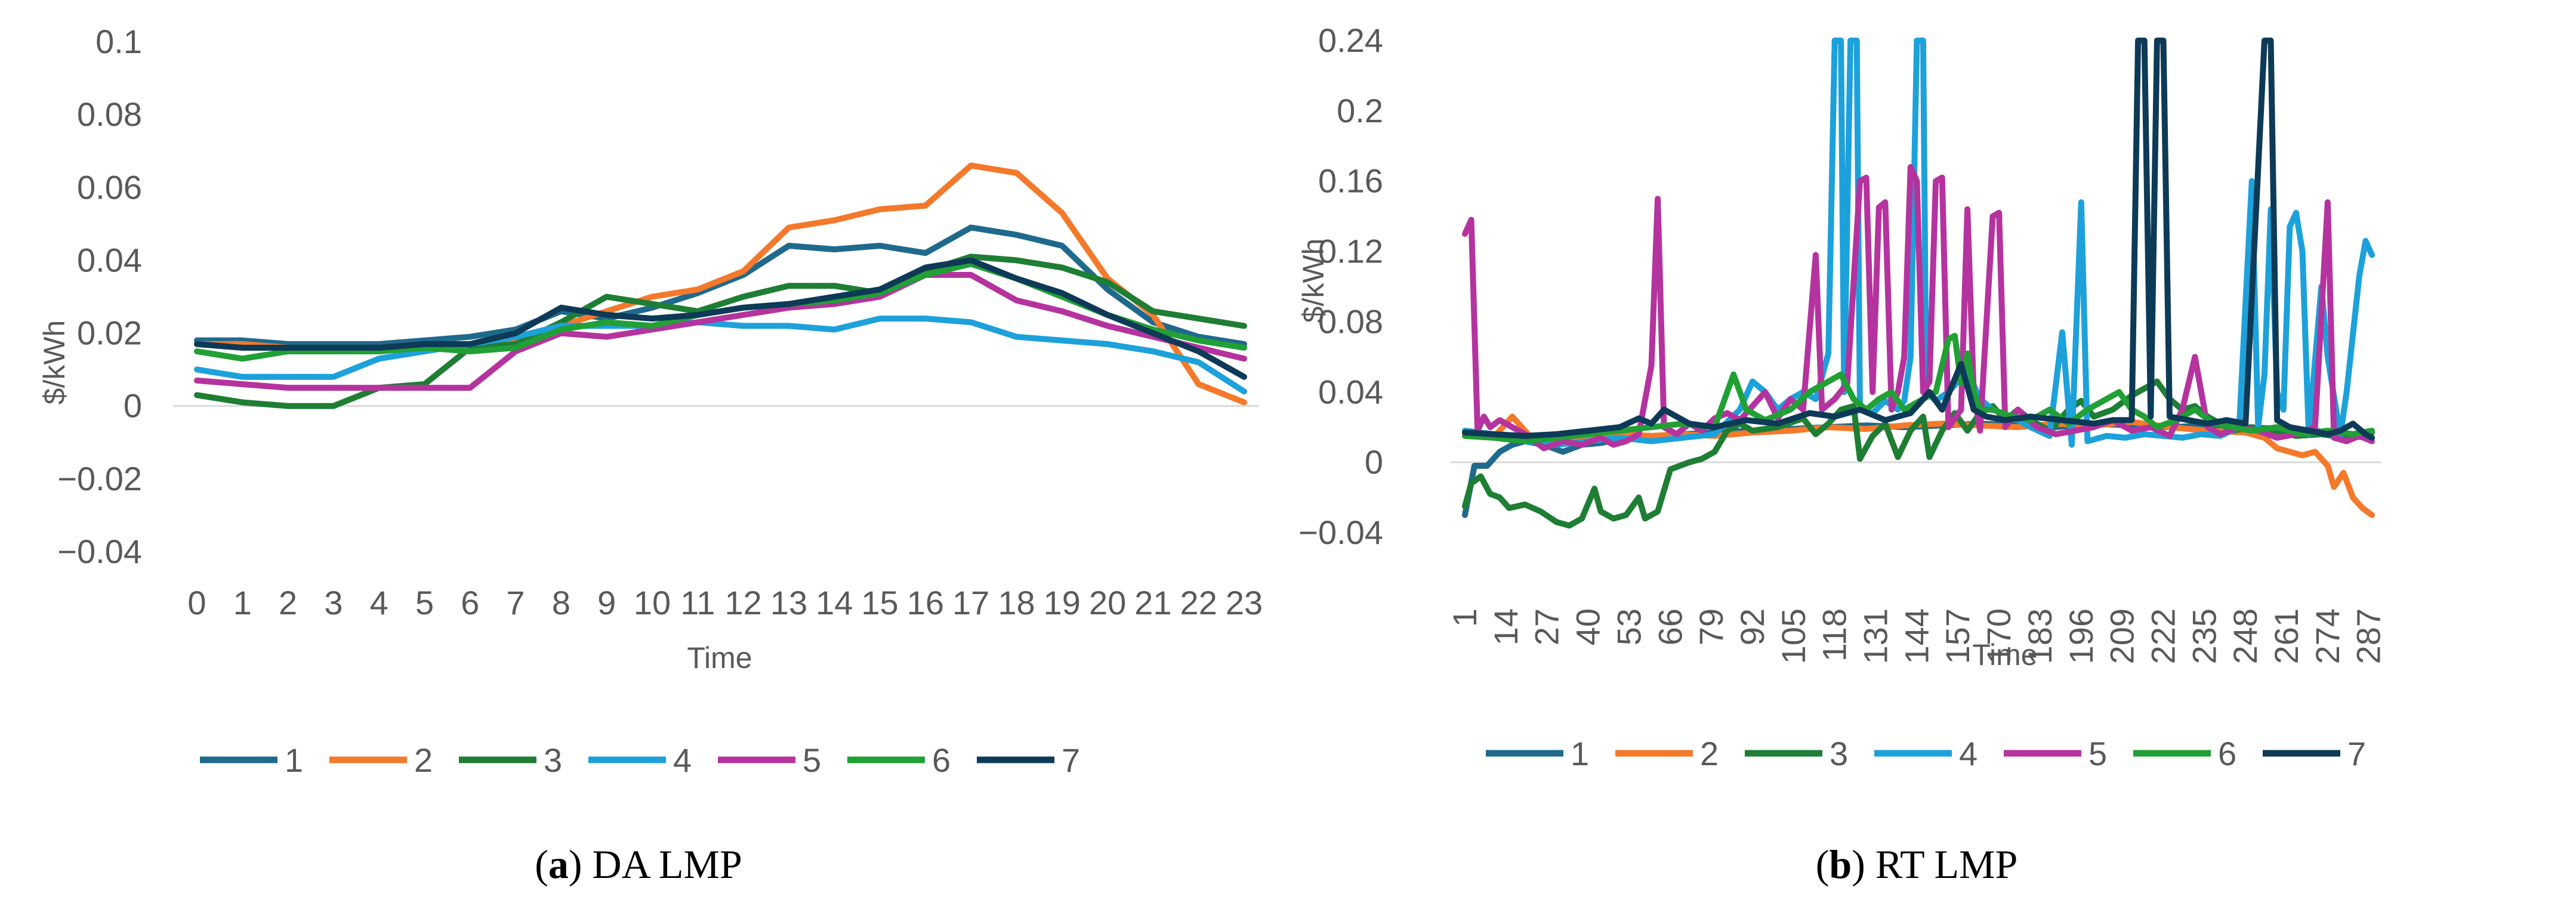 The image size is (2576, 903). I want to click on x-tick-label: 16, so click(925, 602).